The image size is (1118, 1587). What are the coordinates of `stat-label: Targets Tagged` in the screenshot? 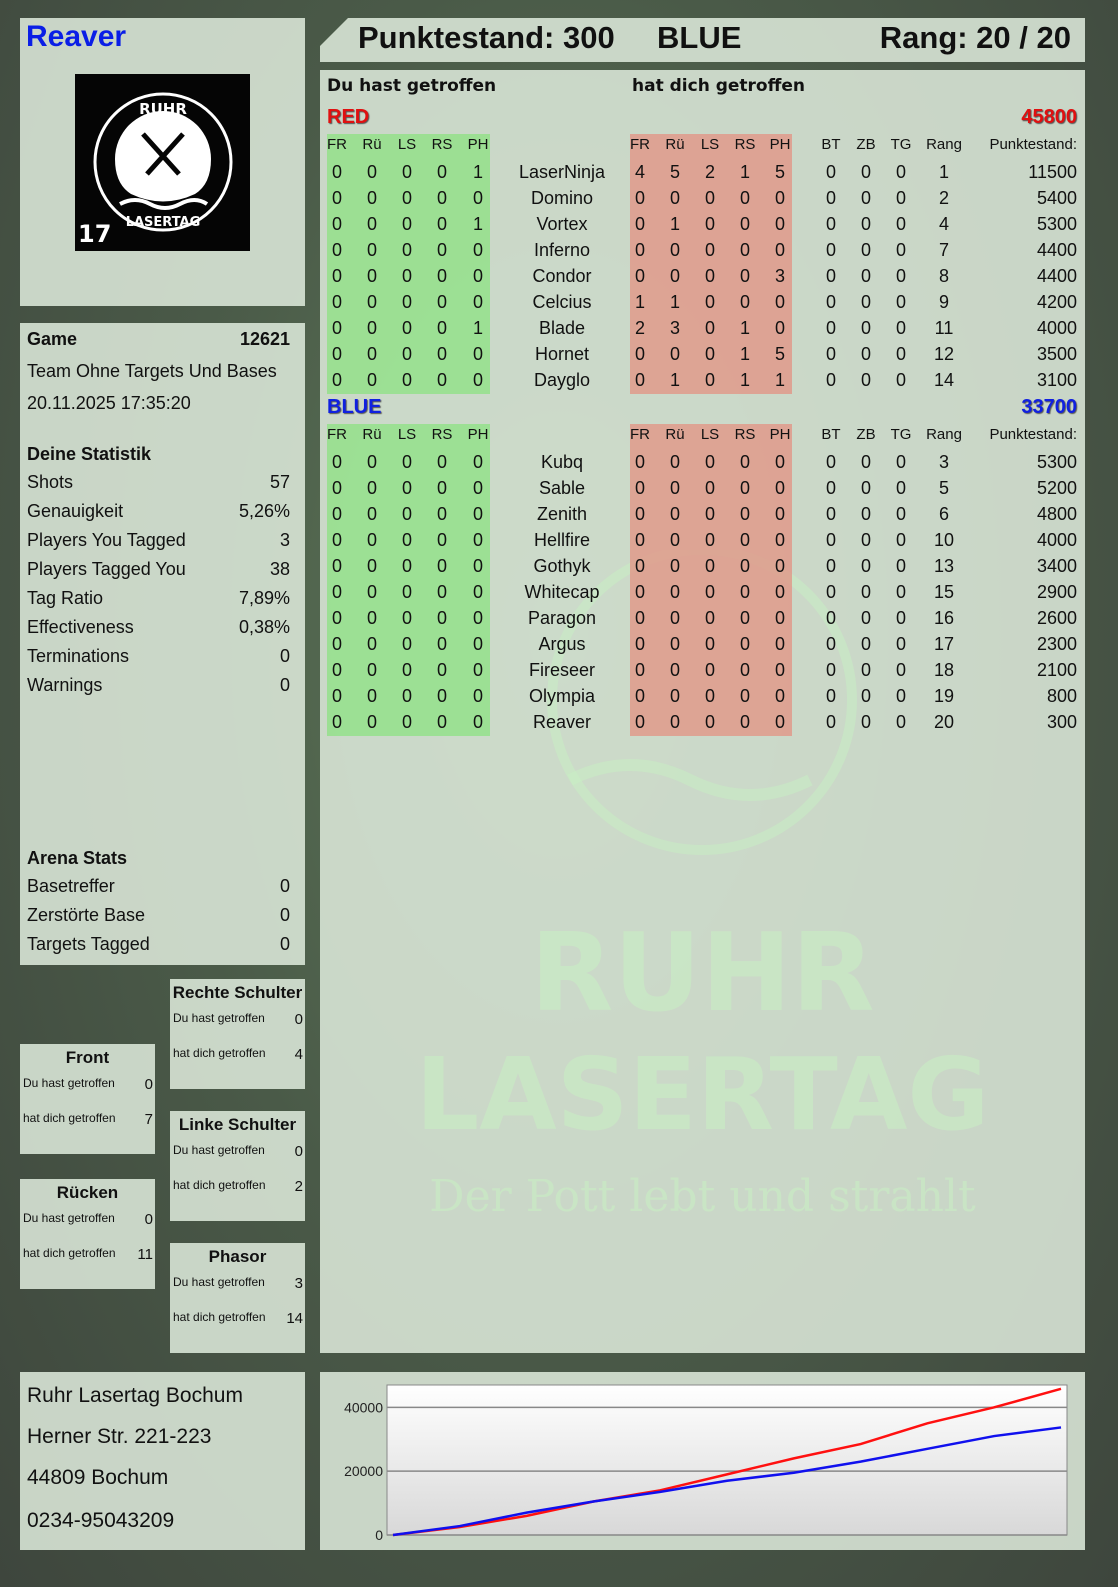 It's located at (88, 944).